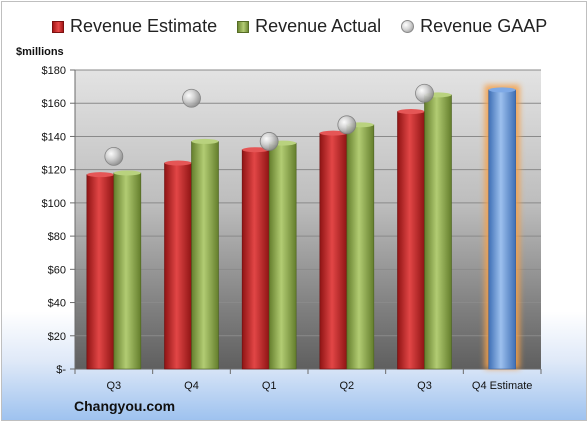  Describe the element at coordinates (243, 26) in the screenshot. I see `legend-marker-actual` at that location.